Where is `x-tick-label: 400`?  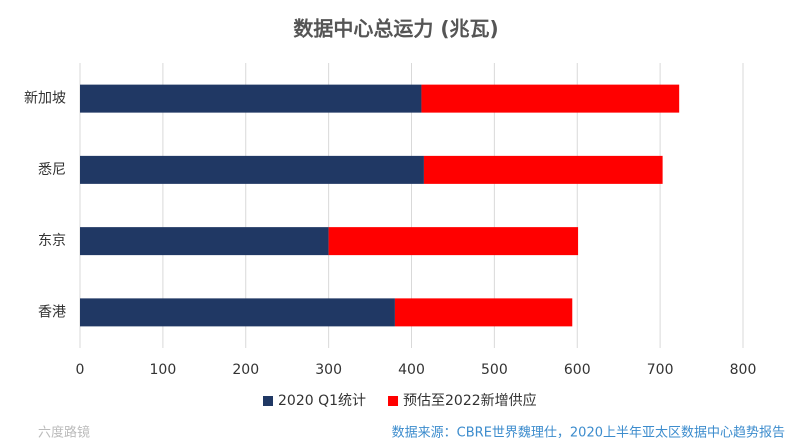
x-tick-label: 400 is located at coordinates (411, 370).